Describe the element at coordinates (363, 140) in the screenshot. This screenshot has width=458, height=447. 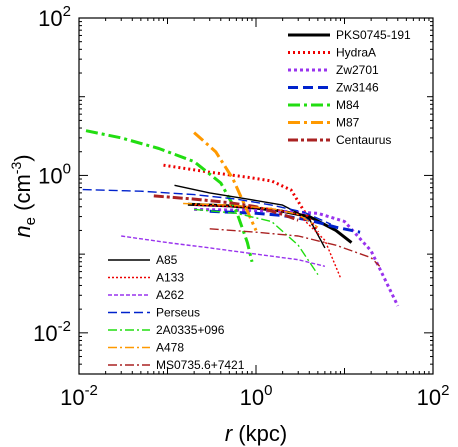
I see `legend-label: Centaurus` at that location.